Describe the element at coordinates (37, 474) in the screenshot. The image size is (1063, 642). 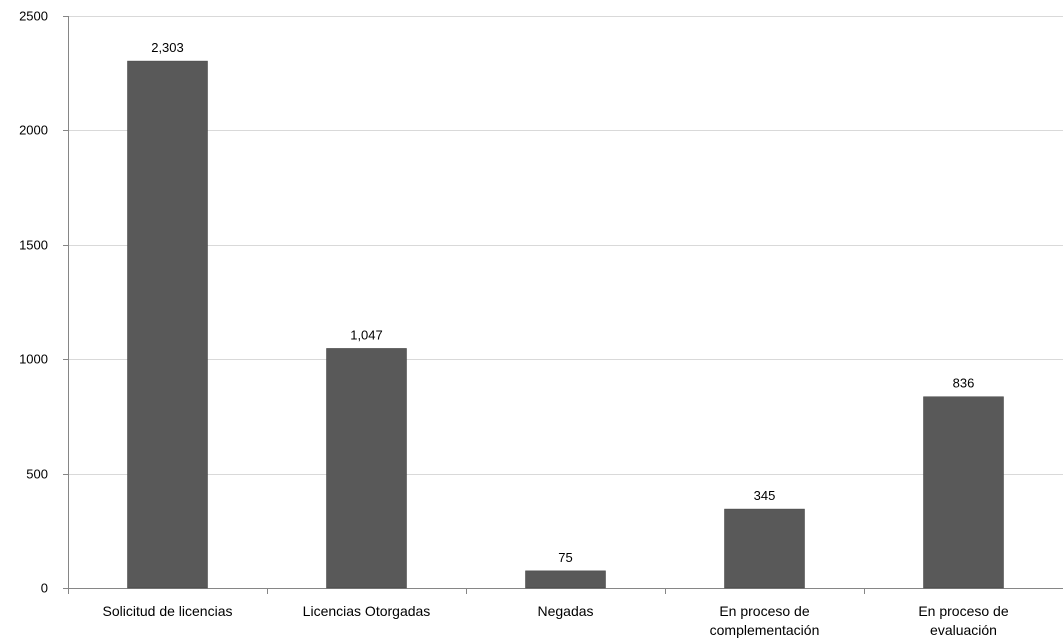
I see `y-tick-label: 500` at that location.